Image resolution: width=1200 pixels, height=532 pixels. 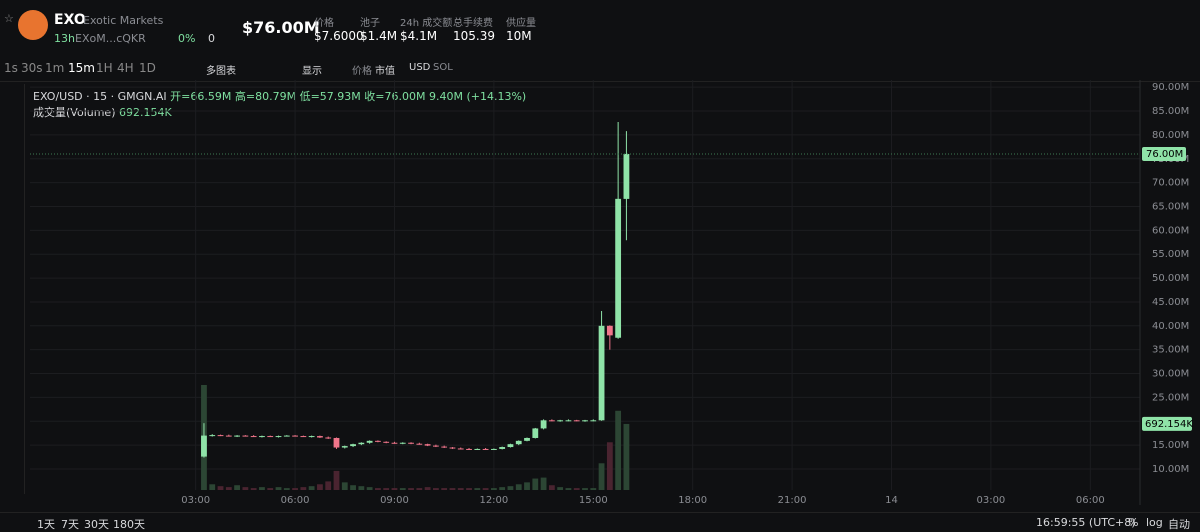 What do you see at coordinates (1179, 524) in the screenshot?
I see `auto-toggle: 自动` at bounding box center [1179, 524].